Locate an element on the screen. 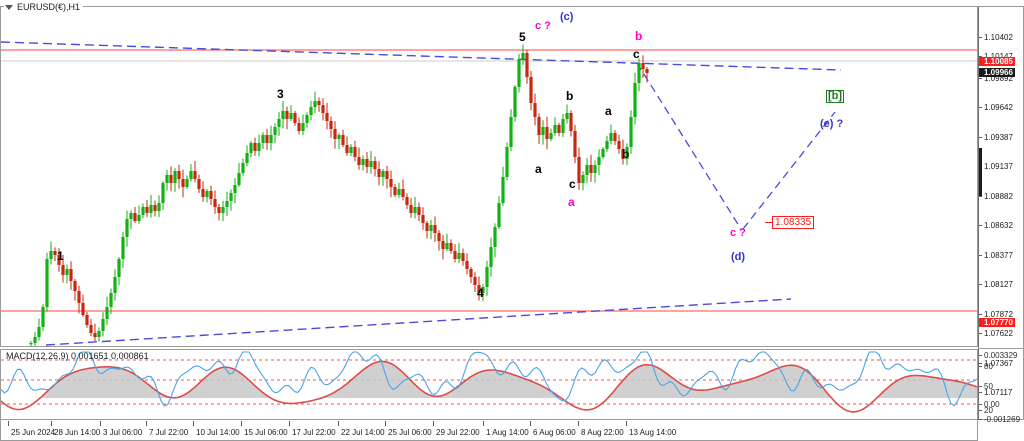  symbol-bar: EURUSD(€),H1 is located at coordinates (44, 7).